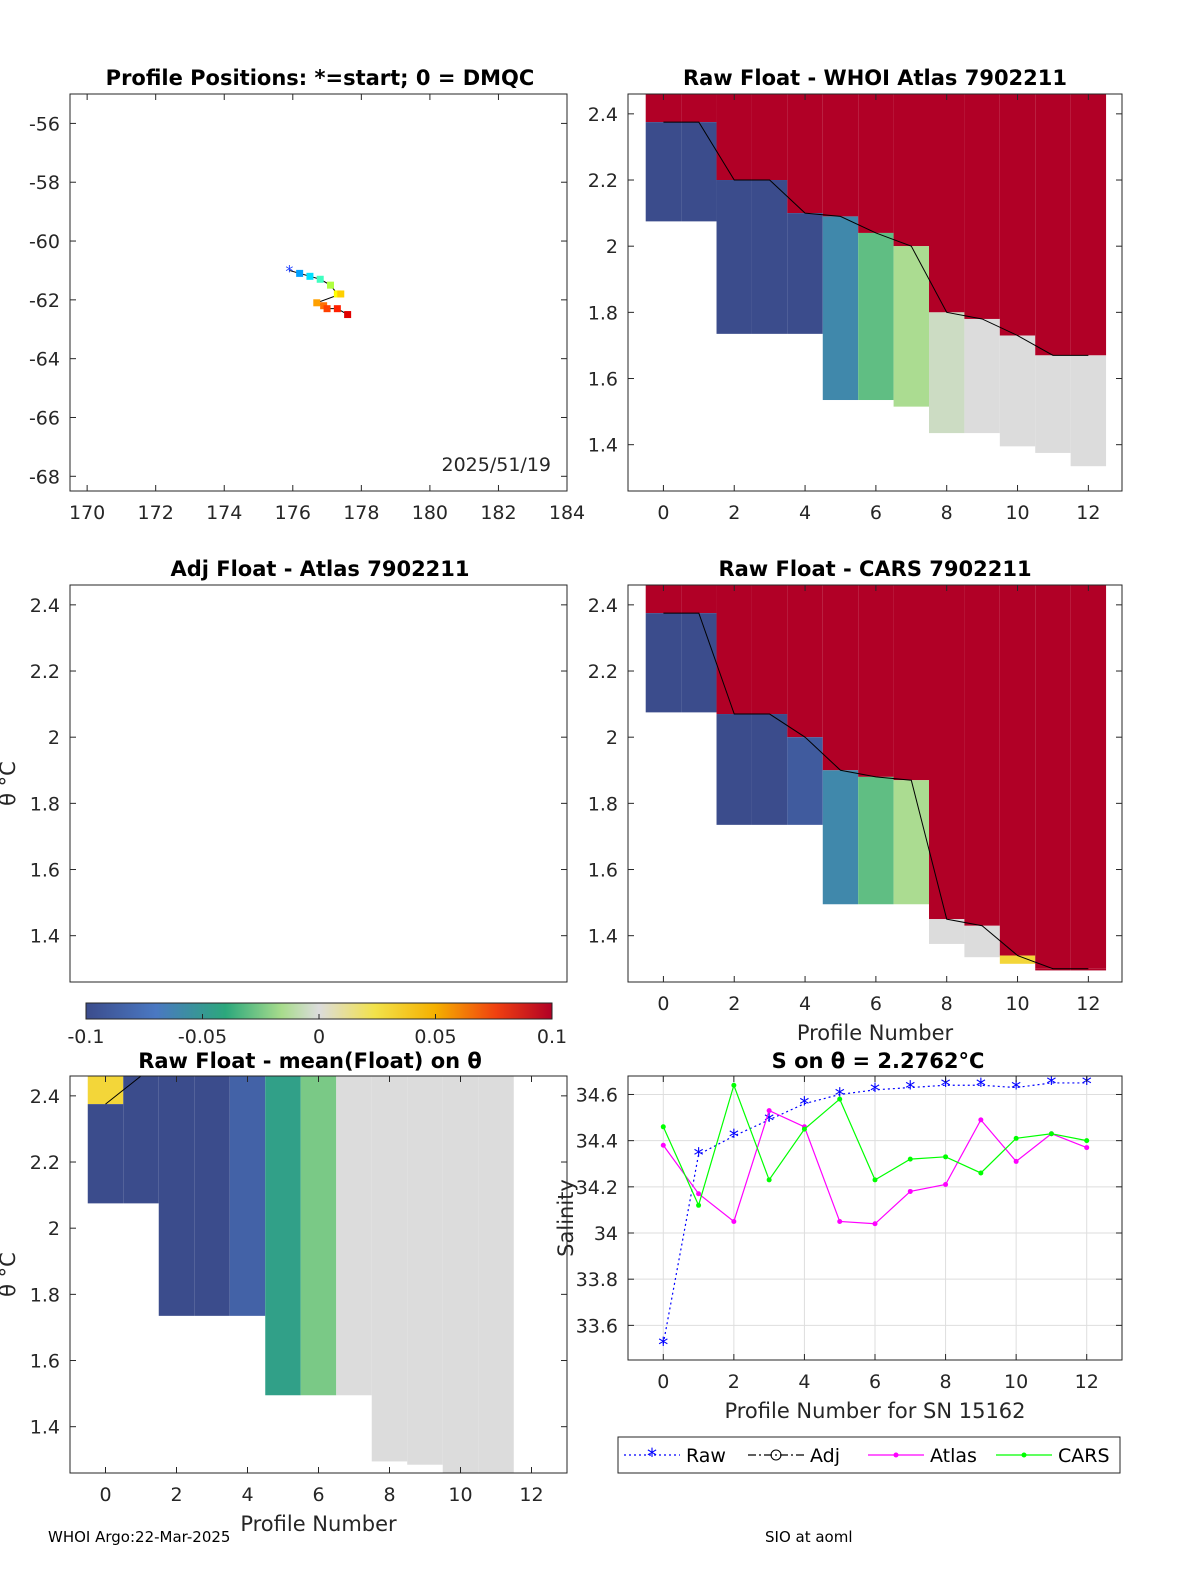  What do you see at coordinates (1024, 1455) in the screenshot?
I see `legend-marker-cars` at bounding box center [1024, 1455].